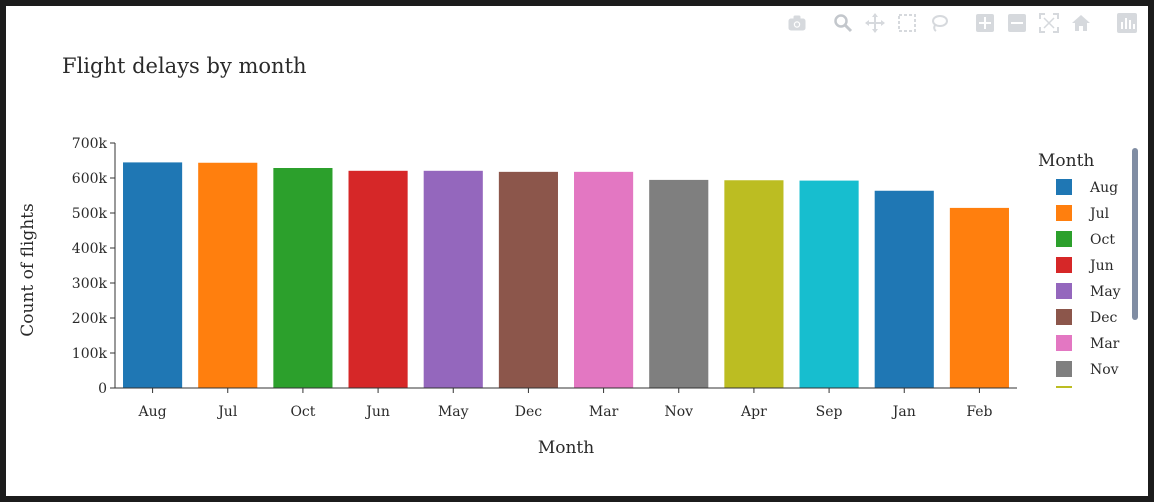  I want to click on y-tick-label: 600k, so click(90, 179).